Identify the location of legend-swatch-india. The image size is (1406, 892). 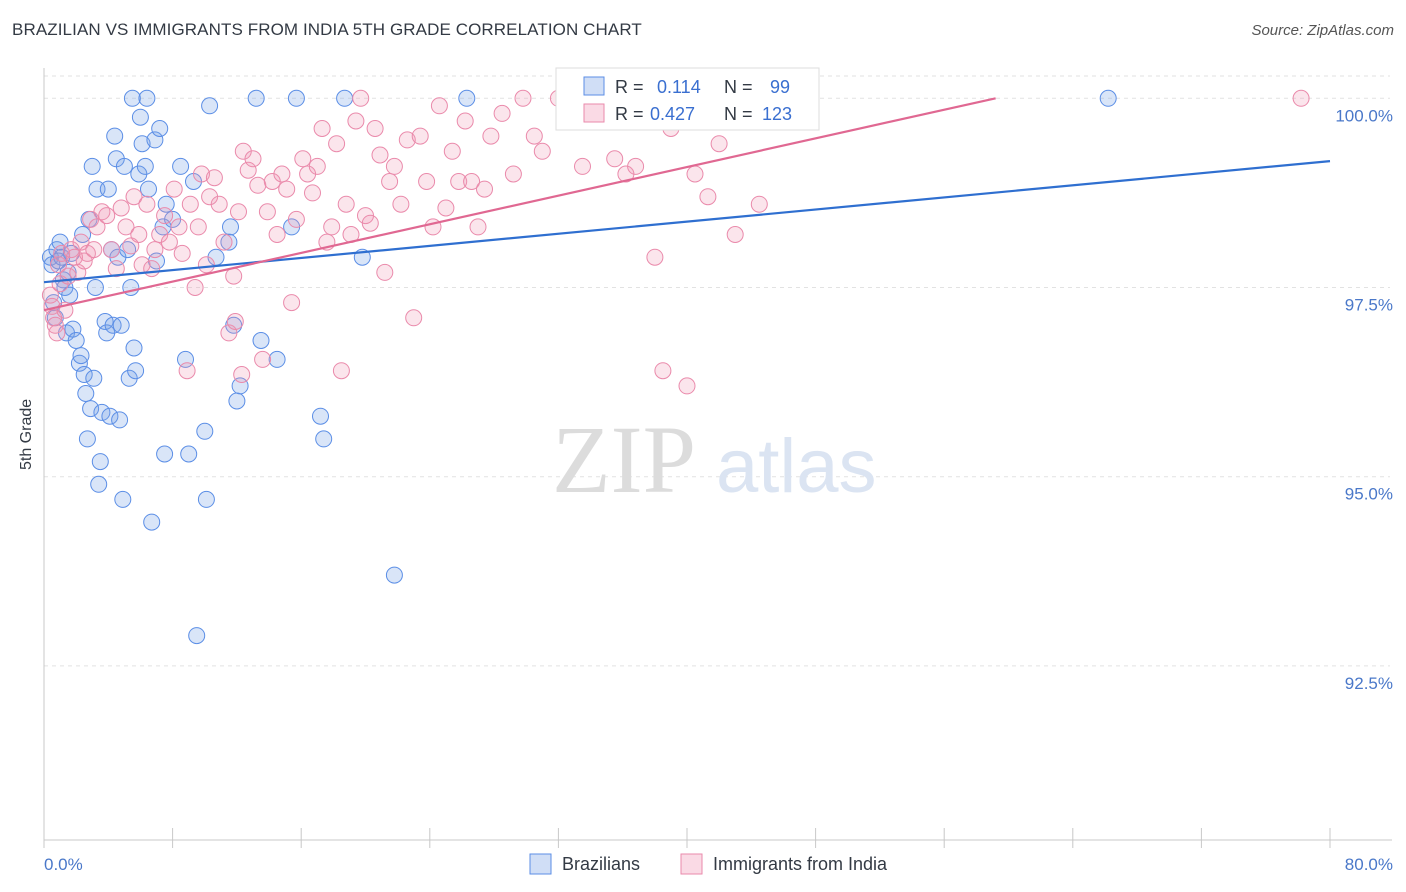
(691, 864).